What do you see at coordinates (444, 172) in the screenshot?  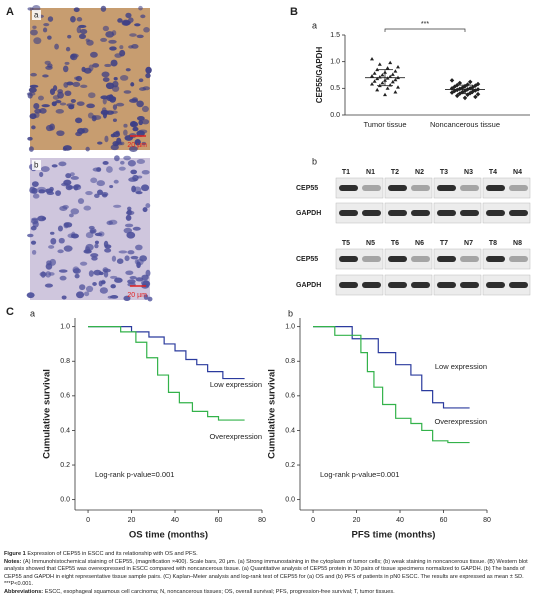 I see `lane-label: T3` at bounding box center [444, 172].